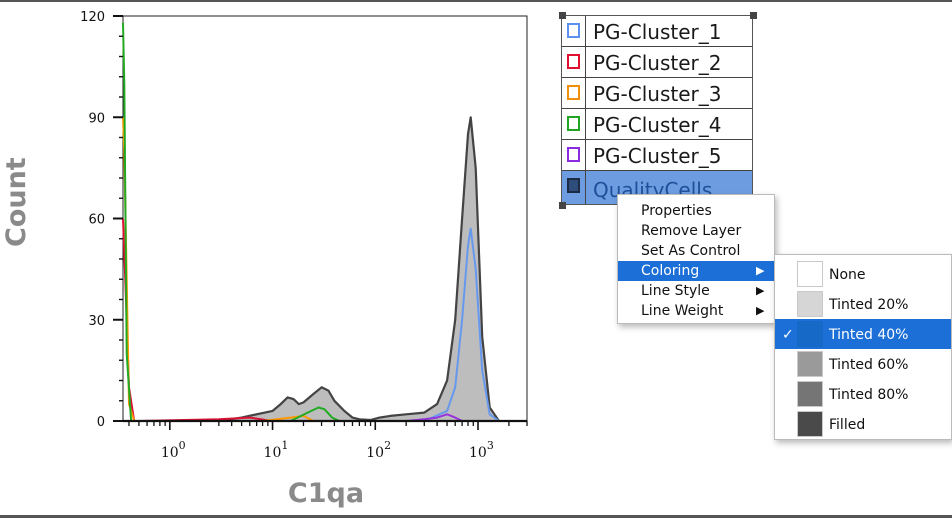 The height and width of the screenshot is (518, 952). Describe the element at coordinates (753, 15) in the screenshot. I see `resize-handle-top-right` at that location.